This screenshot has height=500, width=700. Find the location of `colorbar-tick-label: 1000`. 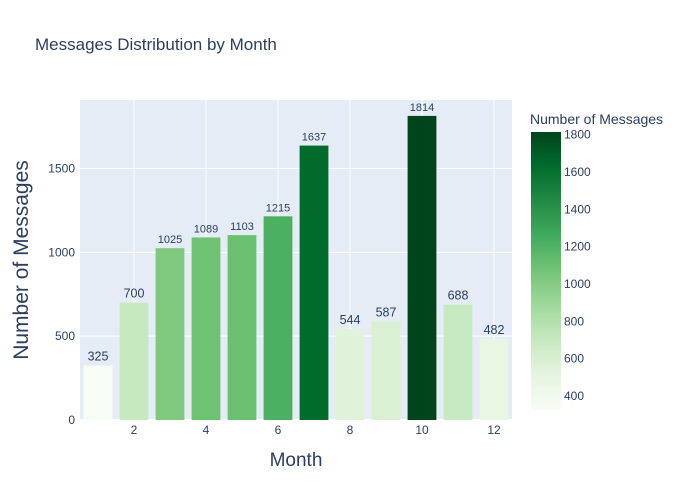

colorbar-tick-label: 1000 is located at coordinates (577, 284).